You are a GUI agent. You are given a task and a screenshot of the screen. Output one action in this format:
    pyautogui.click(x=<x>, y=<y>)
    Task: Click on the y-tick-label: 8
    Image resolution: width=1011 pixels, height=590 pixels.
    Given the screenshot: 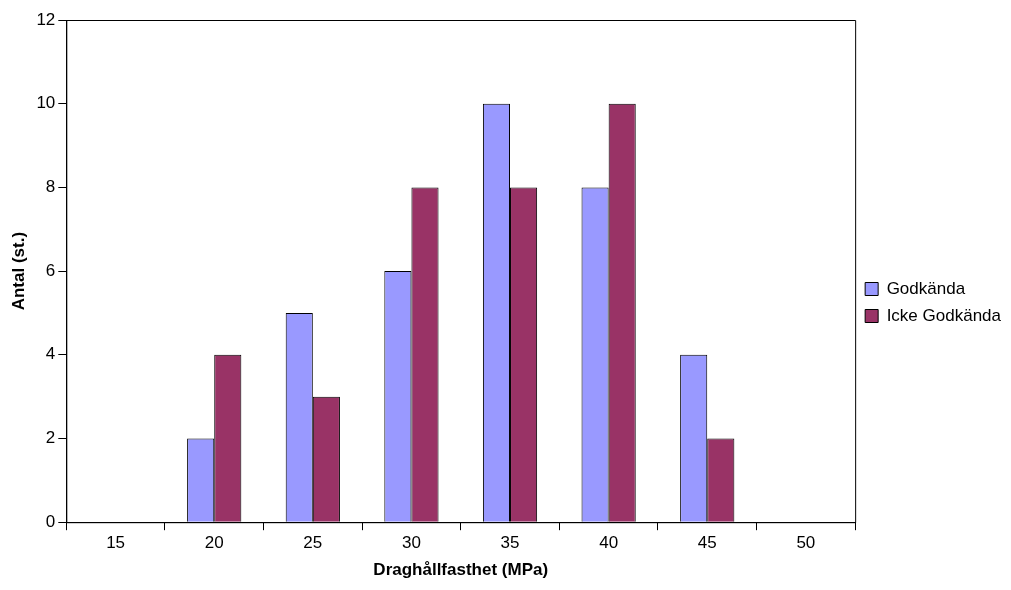 What is the action you would take?
    pyautogui.click(x=50, y=187)
    